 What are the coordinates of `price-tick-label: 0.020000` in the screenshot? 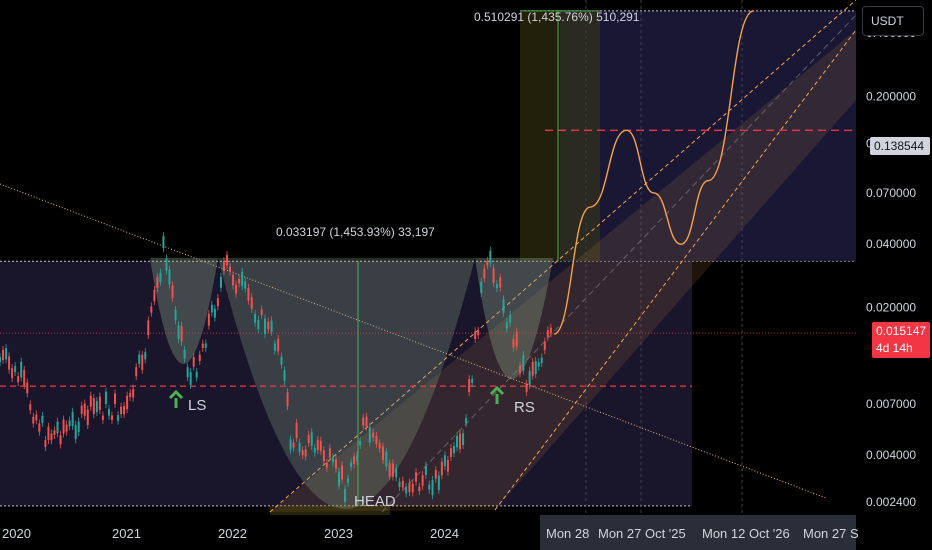 It's located at (891, 308).